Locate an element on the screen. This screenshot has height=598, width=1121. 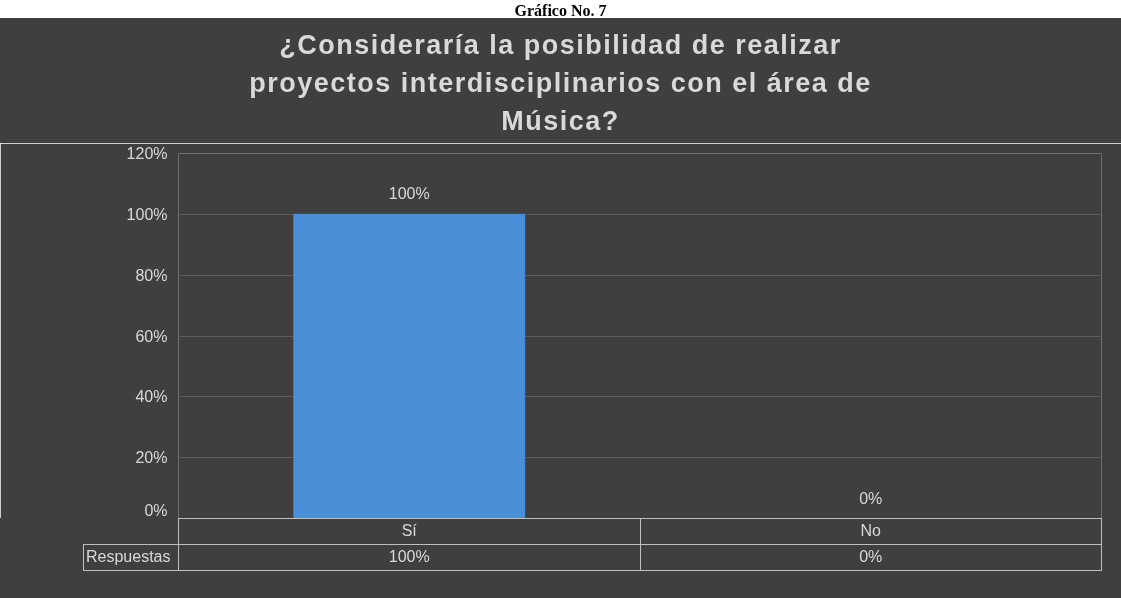
y-tick-label: 20% is located at coordinates (151, 458).